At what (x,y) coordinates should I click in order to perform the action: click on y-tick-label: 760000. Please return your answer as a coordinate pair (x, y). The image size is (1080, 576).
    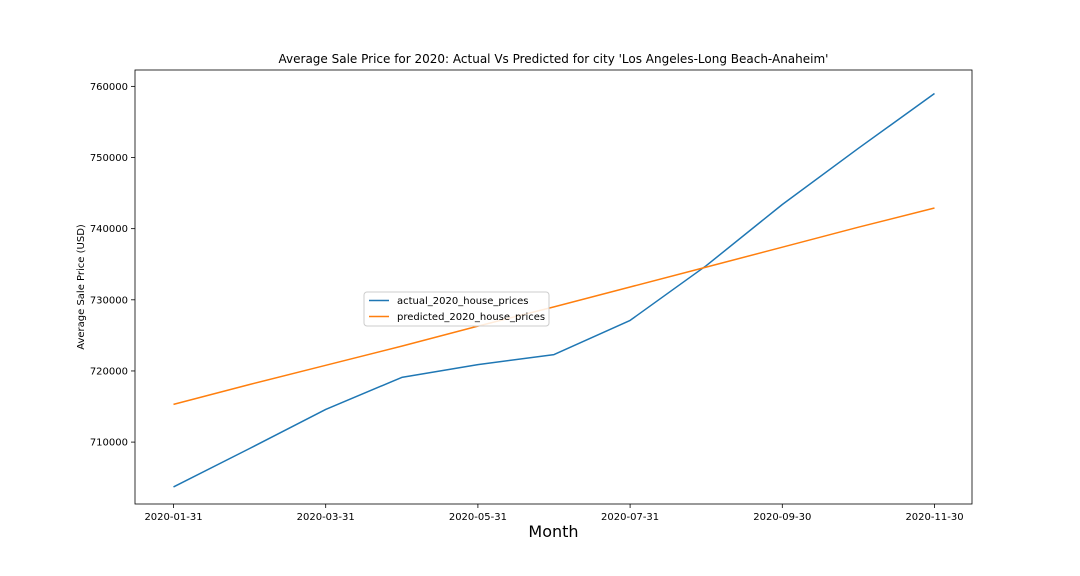
    Looking at the image, I should click on (109, 87).